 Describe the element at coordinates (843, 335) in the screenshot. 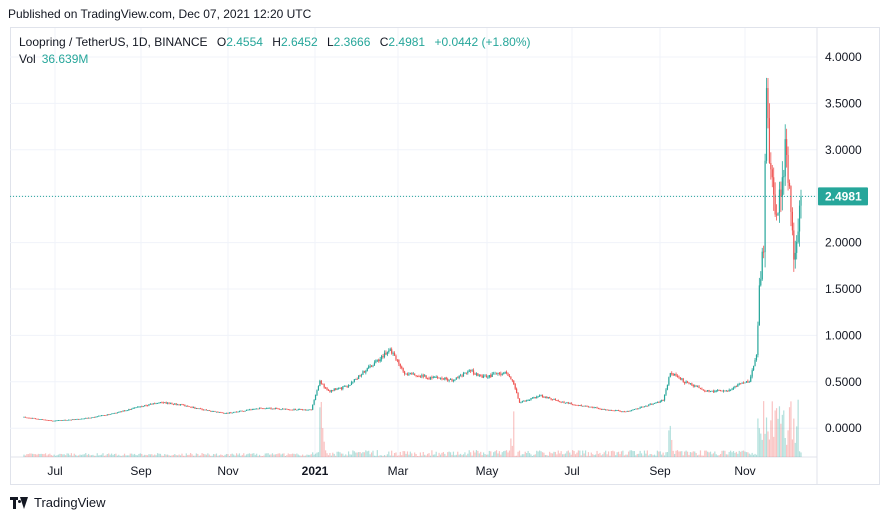

I see `y-tick-label: 1.0000` at that location.